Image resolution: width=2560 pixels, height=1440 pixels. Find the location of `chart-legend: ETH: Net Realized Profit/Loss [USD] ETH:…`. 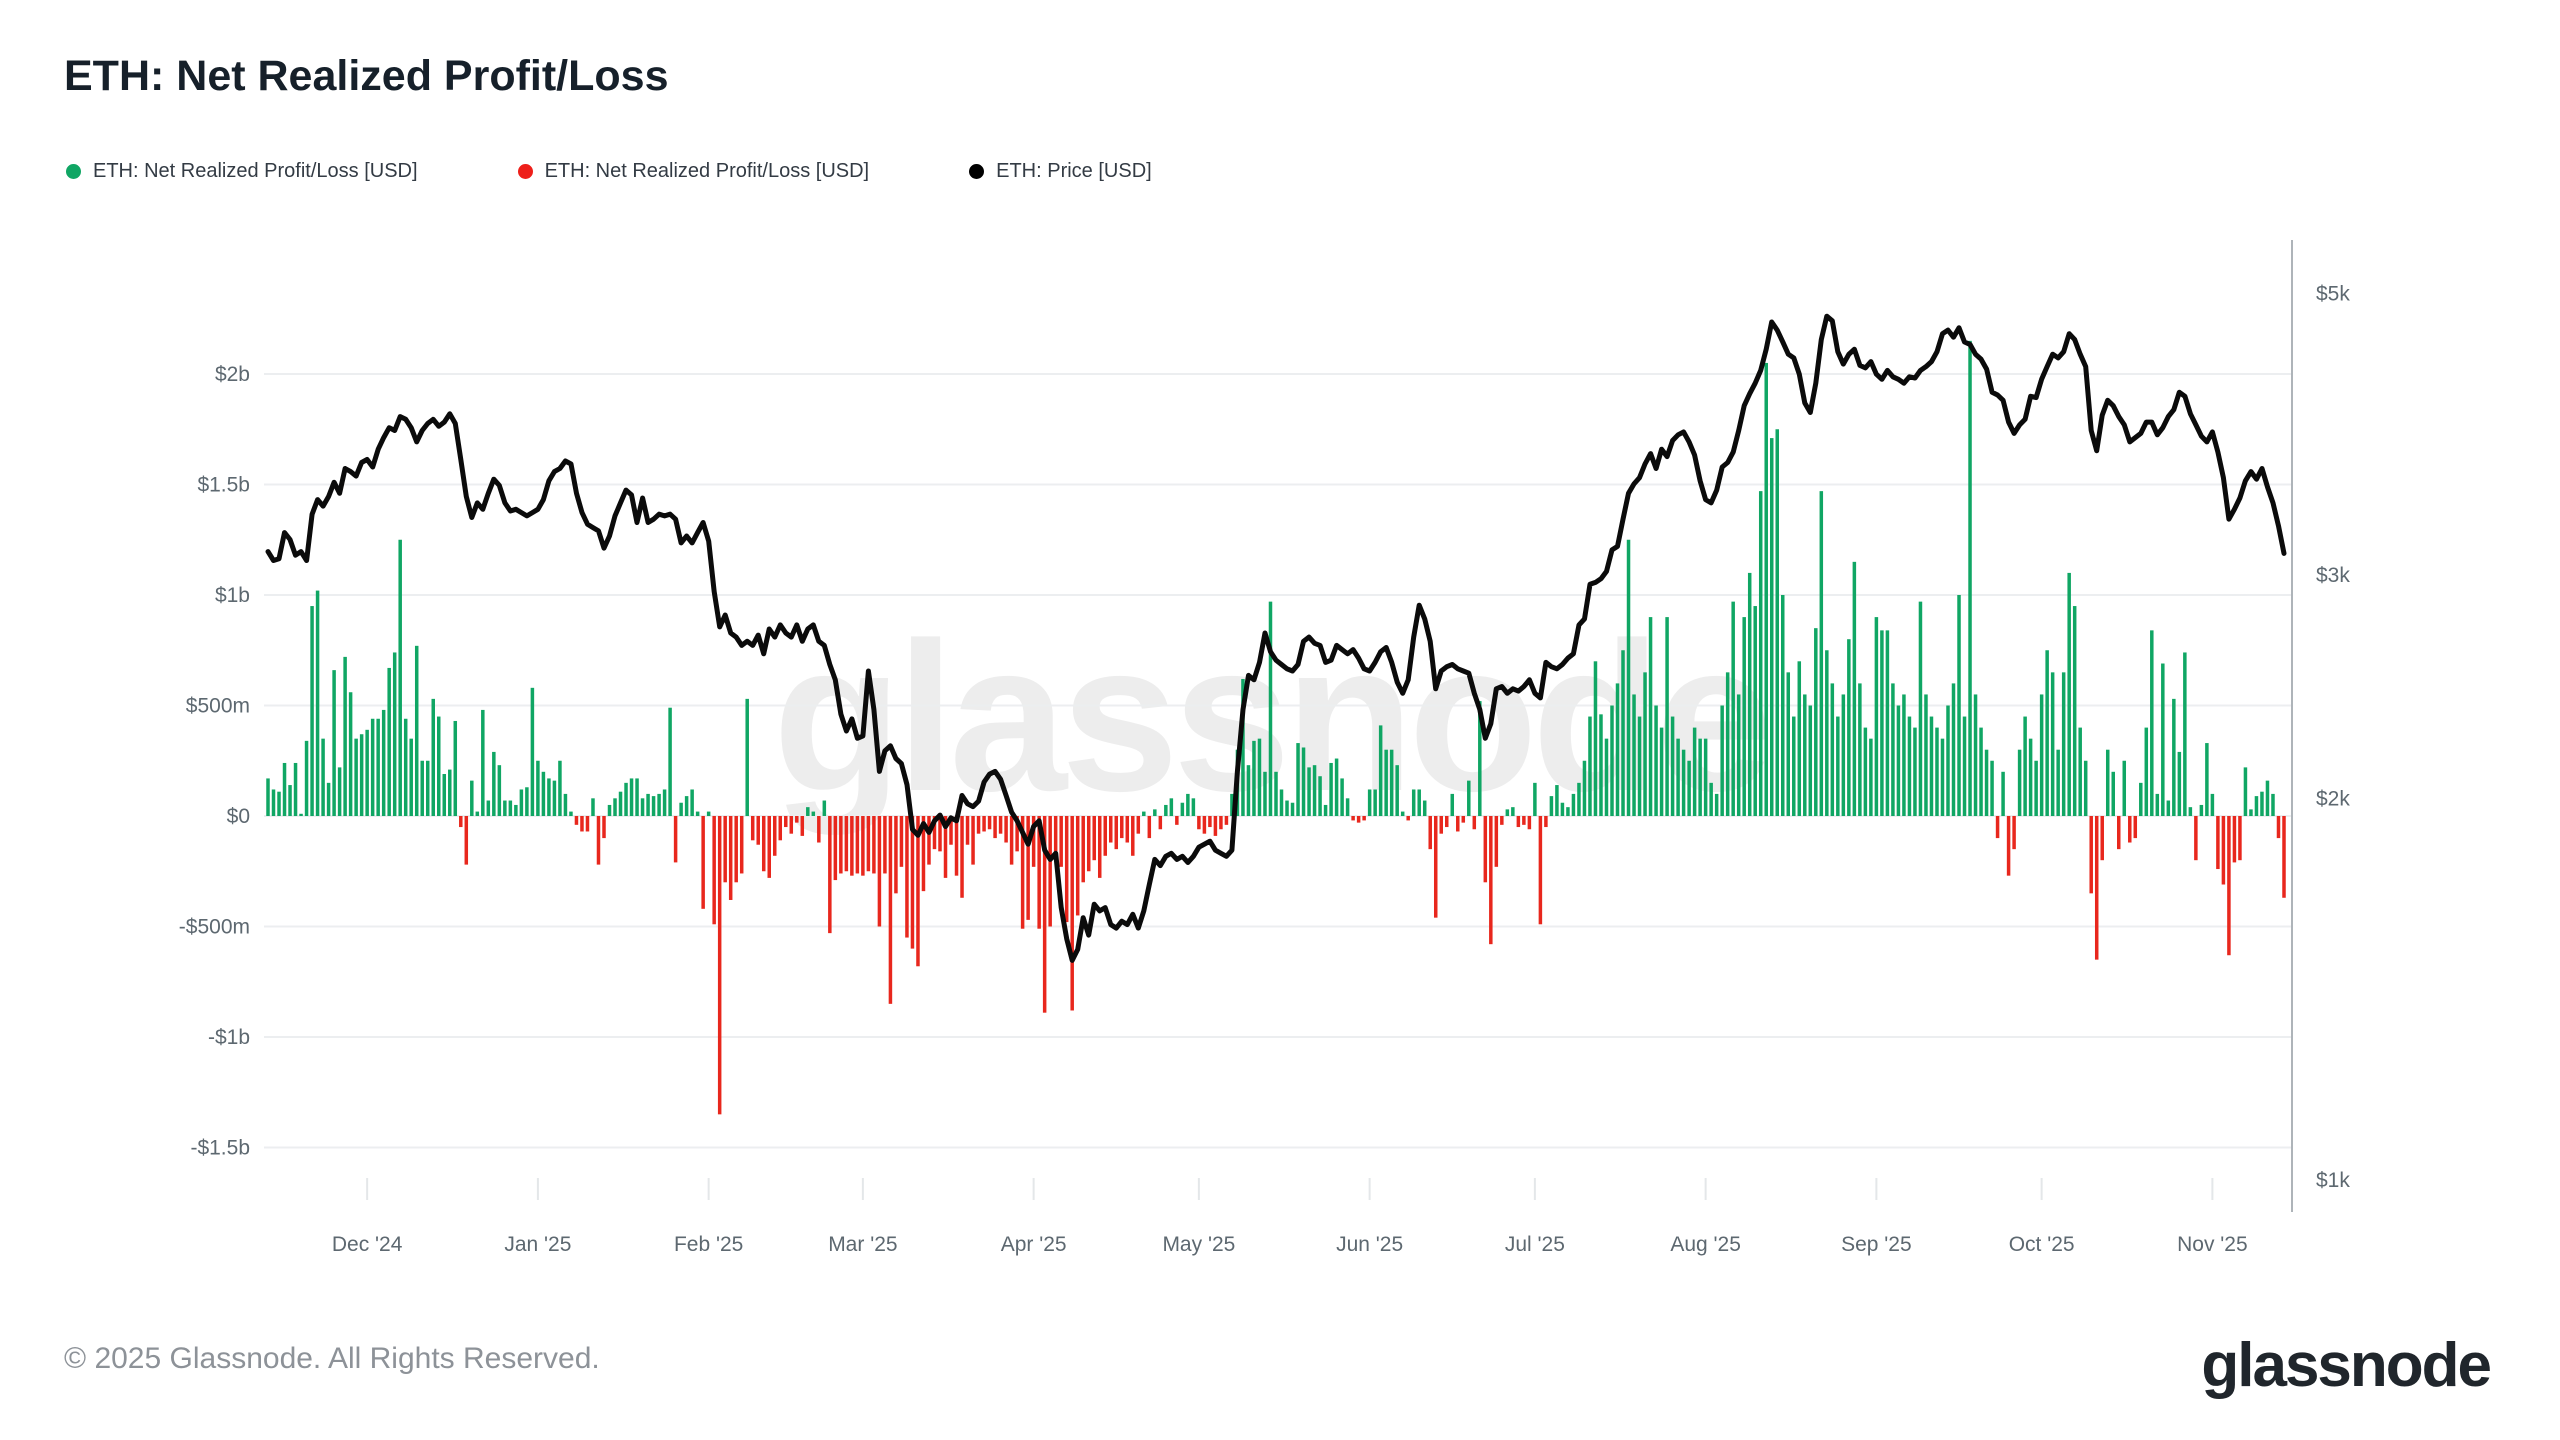

chart-legend: ETH: Net Realized Profit/Loss [USD] ETH:… is located at coordinates (609, 171).